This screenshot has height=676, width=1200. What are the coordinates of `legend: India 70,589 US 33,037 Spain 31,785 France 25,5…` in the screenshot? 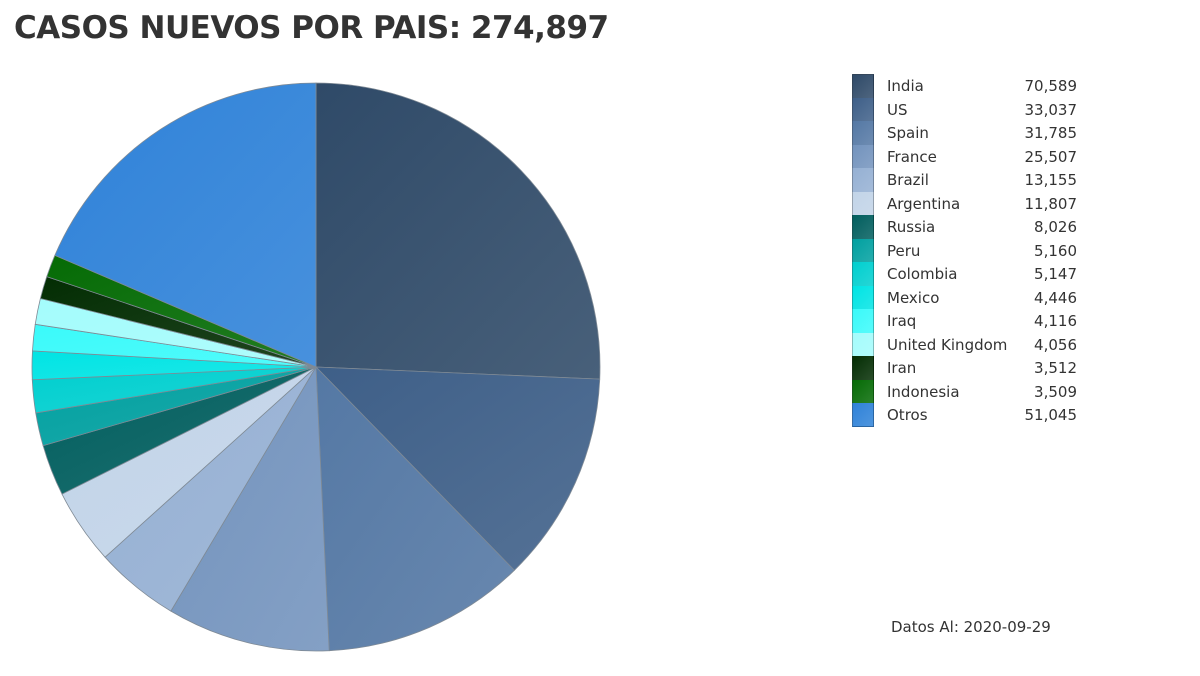 It's located at (972, 250).